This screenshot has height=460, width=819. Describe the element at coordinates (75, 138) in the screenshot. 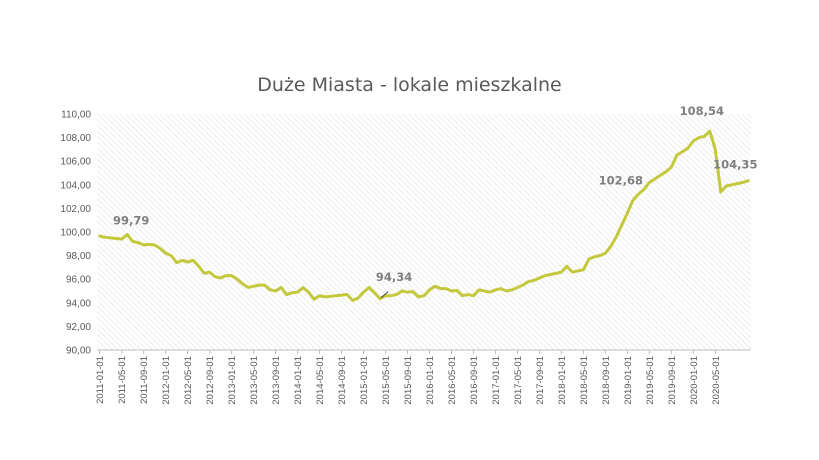

I see `y-tick-label: 108,00` at that location.